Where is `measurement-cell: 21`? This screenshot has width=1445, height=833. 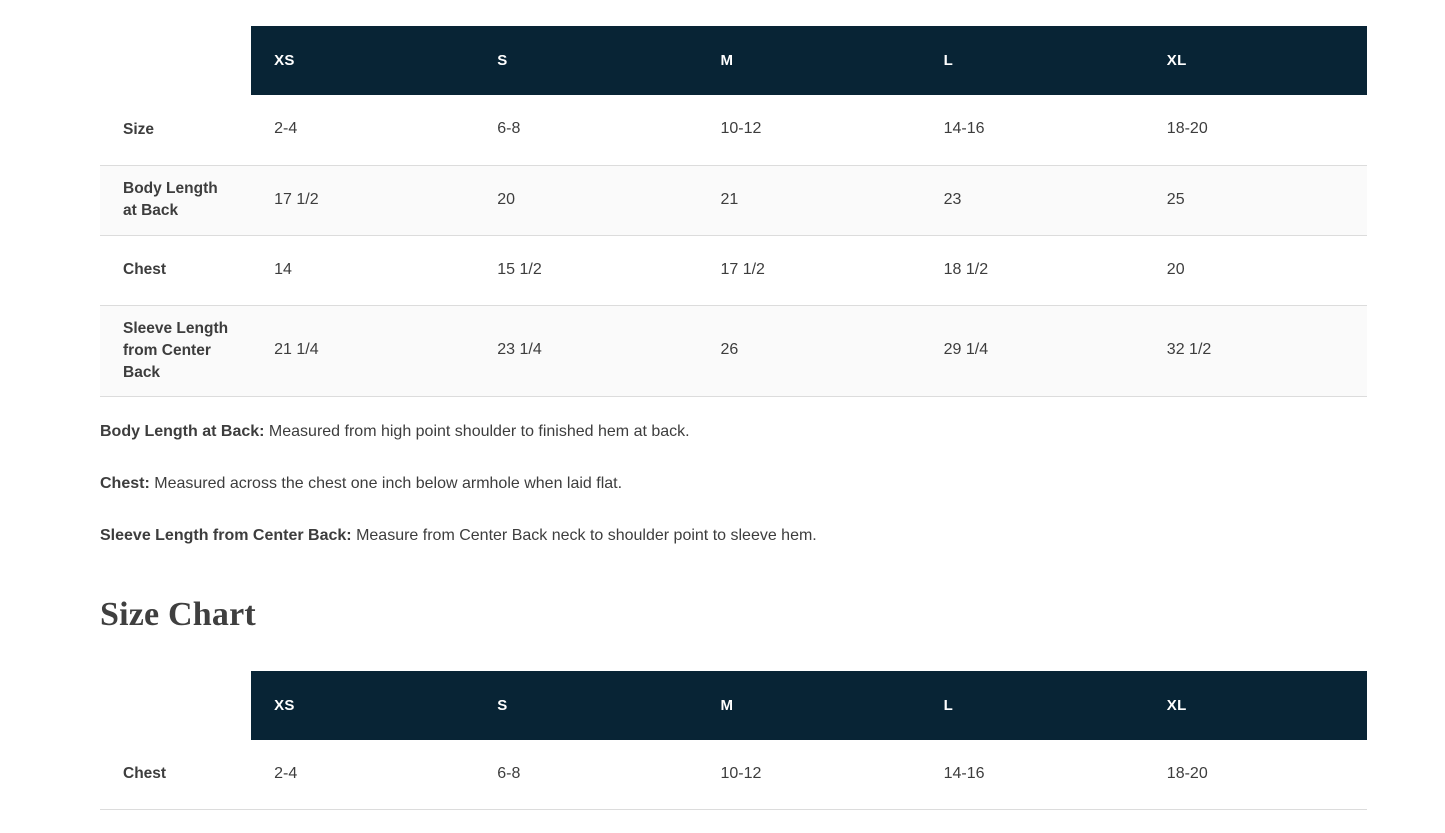 measurement-cell: 21 is located at coordinates (809, 200).